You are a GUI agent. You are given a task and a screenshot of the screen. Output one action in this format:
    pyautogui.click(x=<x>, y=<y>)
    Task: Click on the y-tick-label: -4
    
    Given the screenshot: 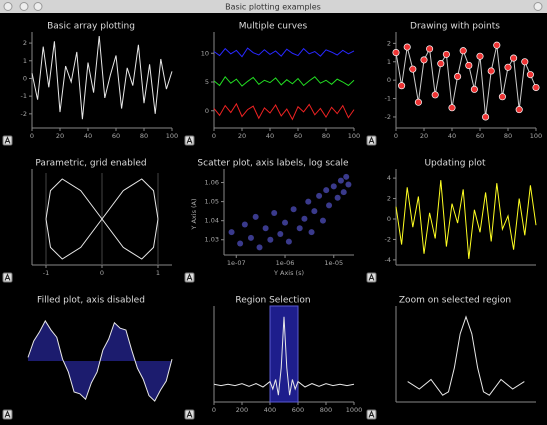 What is the action you would take?
    pyautogui.click(x=388, y=260)
    